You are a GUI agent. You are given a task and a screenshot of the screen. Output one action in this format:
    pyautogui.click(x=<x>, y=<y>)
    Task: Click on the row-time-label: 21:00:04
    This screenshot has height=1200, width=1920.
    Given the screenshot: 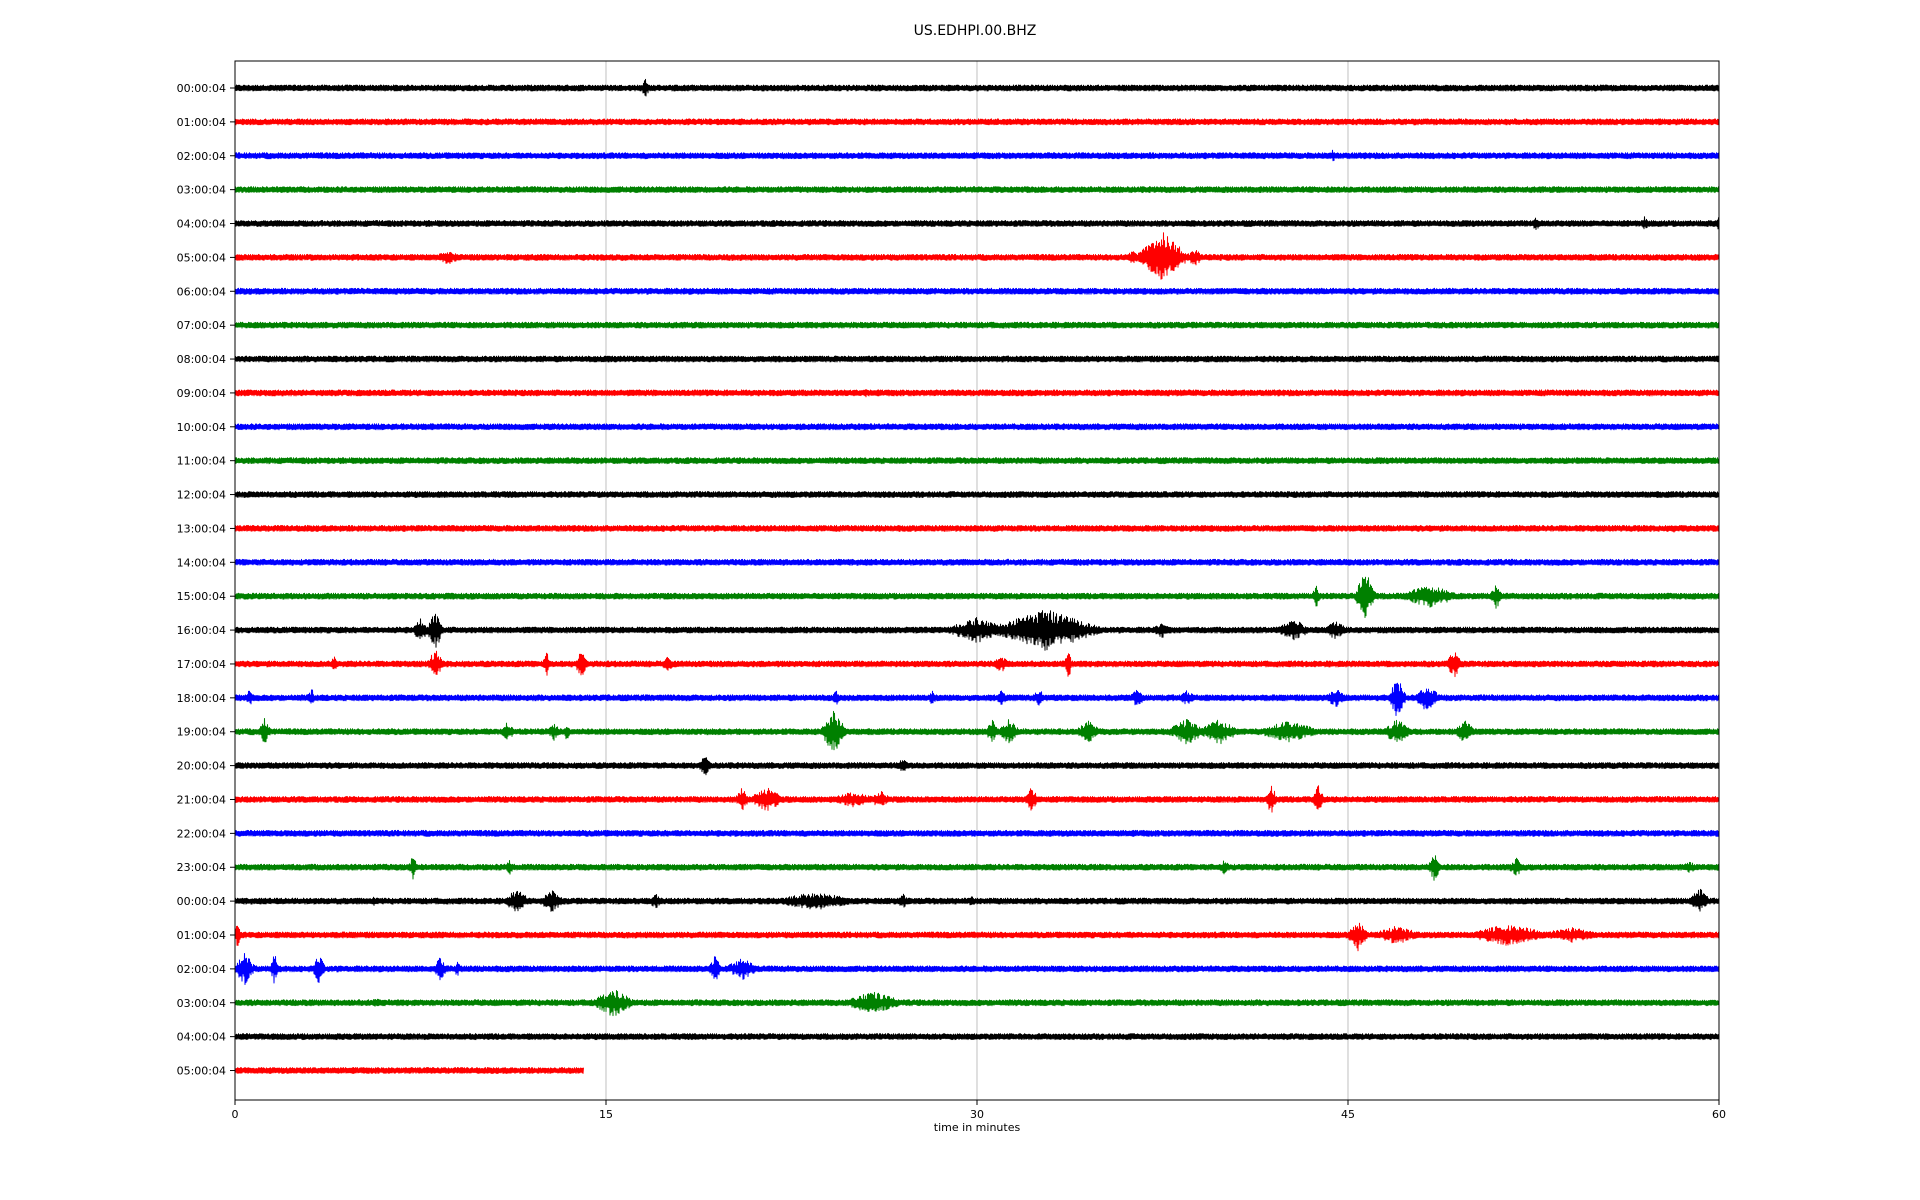 What is the action you would take?
    pyautogui.click(x=201, y=799)
    